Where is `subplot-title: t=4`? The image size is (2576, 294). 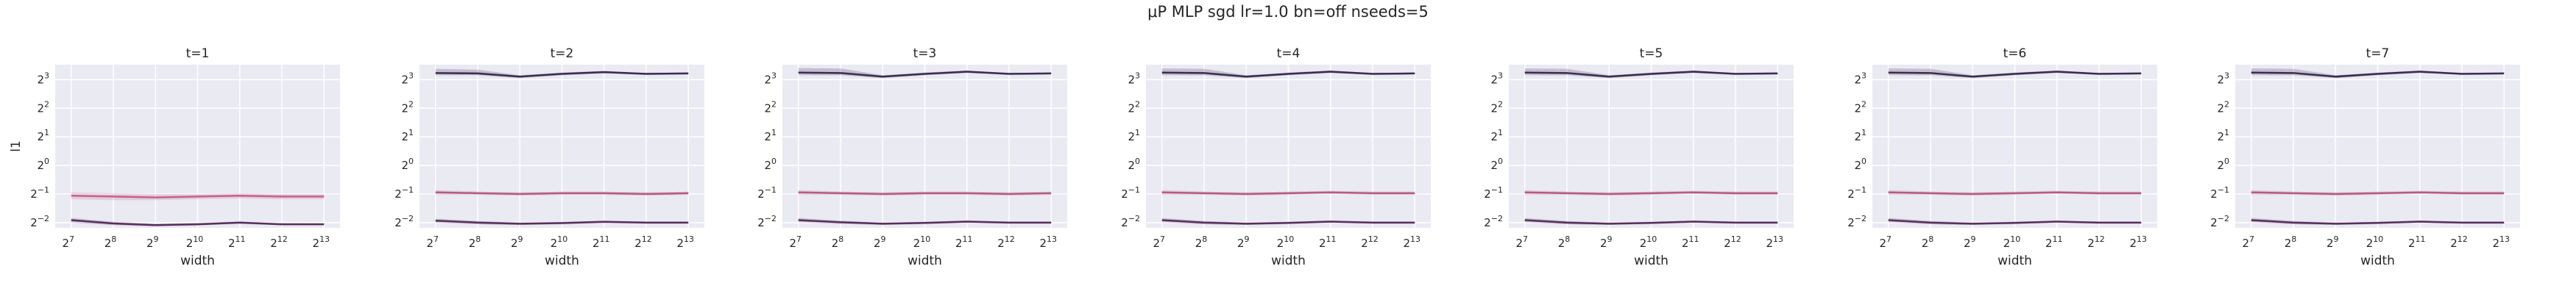 subplot-title: t=4 is located at coordinates (1289, 53).